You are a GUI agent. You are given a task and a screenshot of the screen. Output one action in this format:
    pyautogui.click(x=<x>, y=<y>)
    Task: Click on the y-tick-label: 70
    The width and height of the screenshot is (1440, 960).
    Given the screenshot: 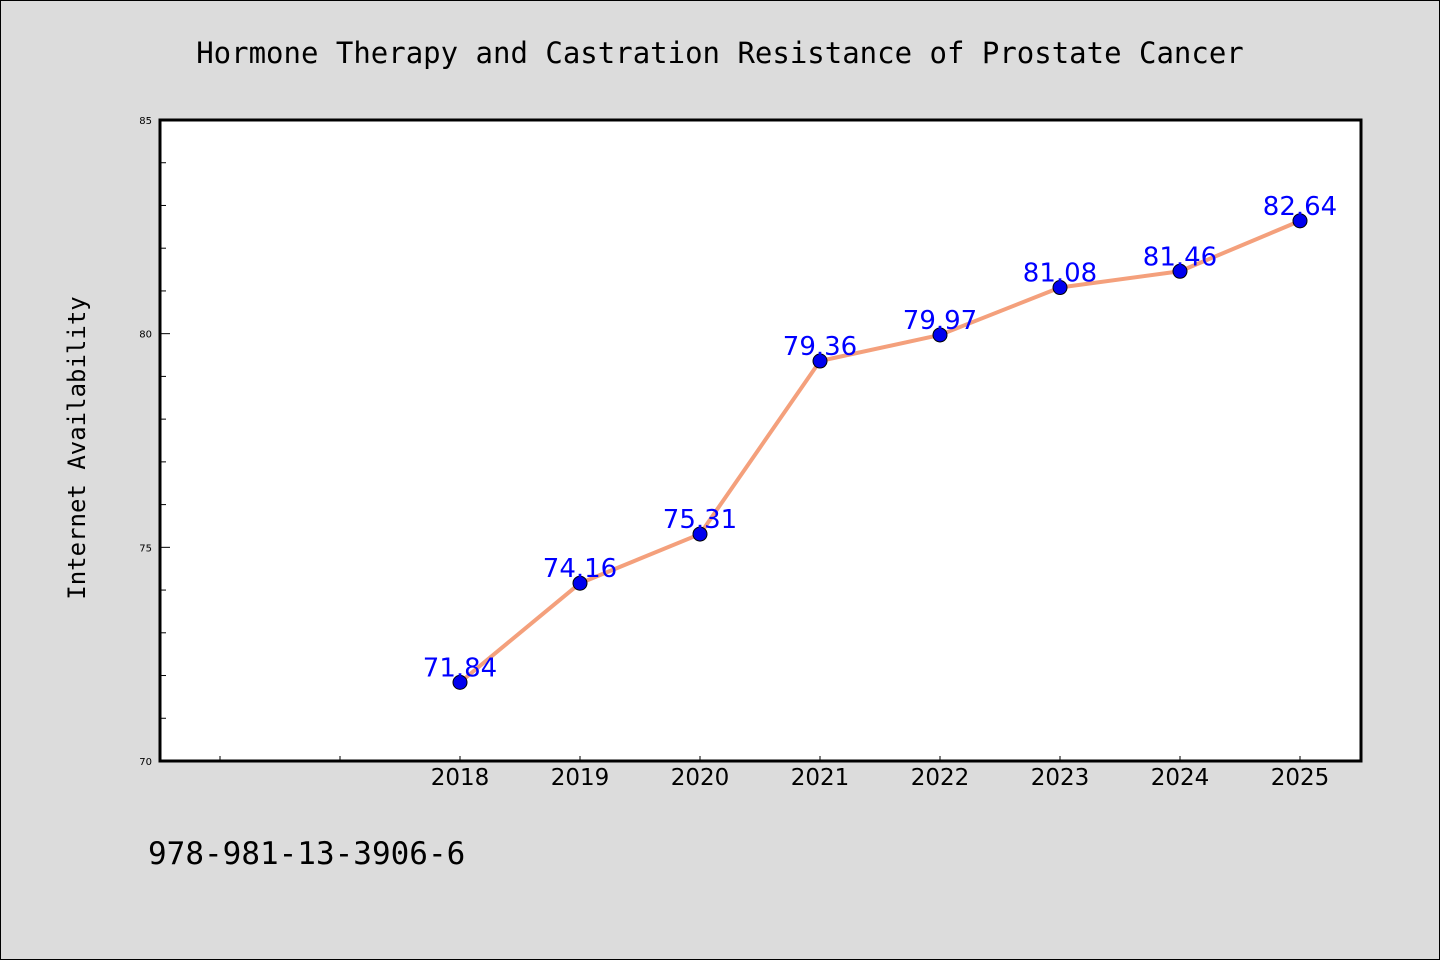 What is the action you would take?
    pyautogui.click(x=145, y=762)
    